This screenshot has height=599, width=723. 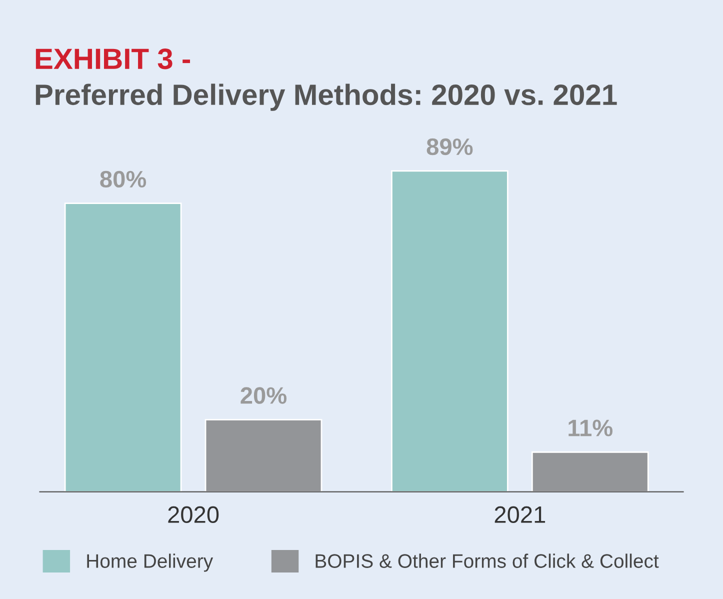 I want to click on data-label: 20%, so click(x=263, y=395).